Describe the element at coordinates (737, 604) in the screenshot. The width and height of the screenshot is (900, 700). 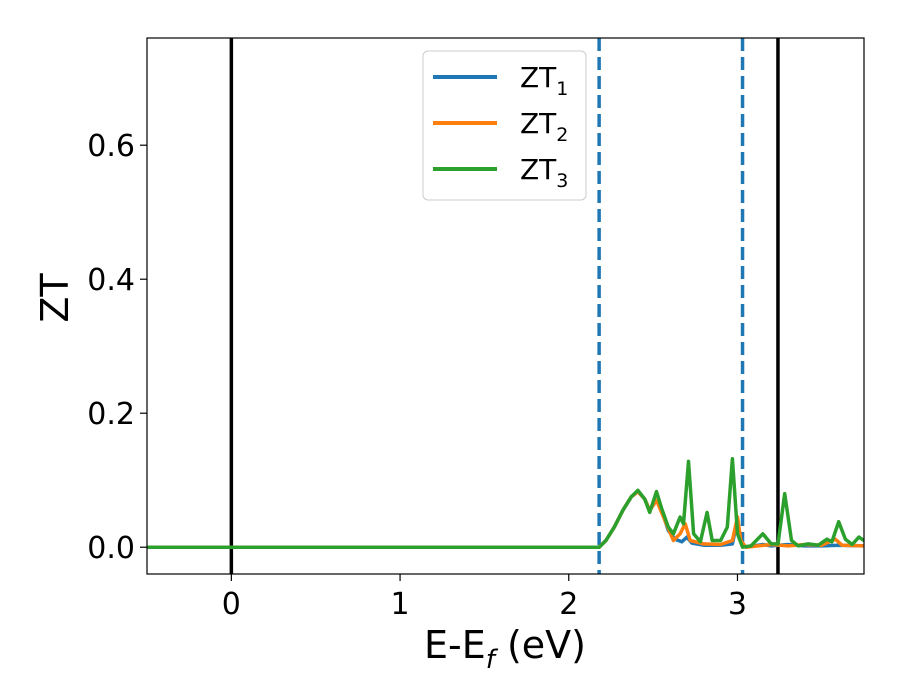
I see `x-tick-label: 3` at that location.